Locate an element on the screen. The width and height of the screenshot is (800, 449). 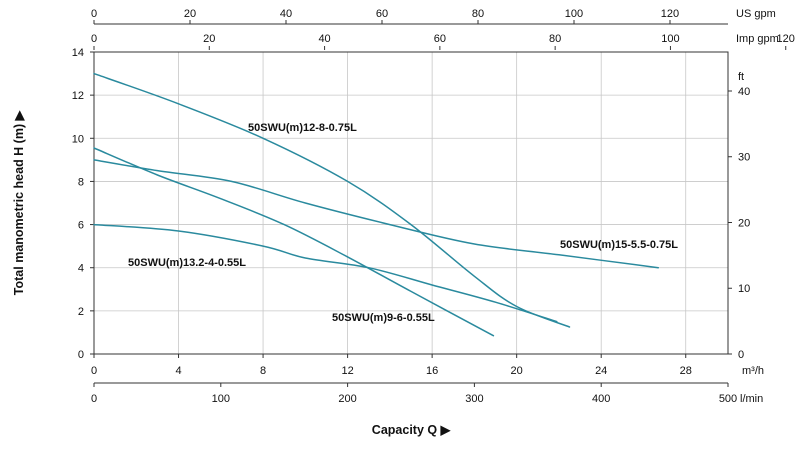
usgpm-unit-label: US gpm is located at coordinates (756, 14).